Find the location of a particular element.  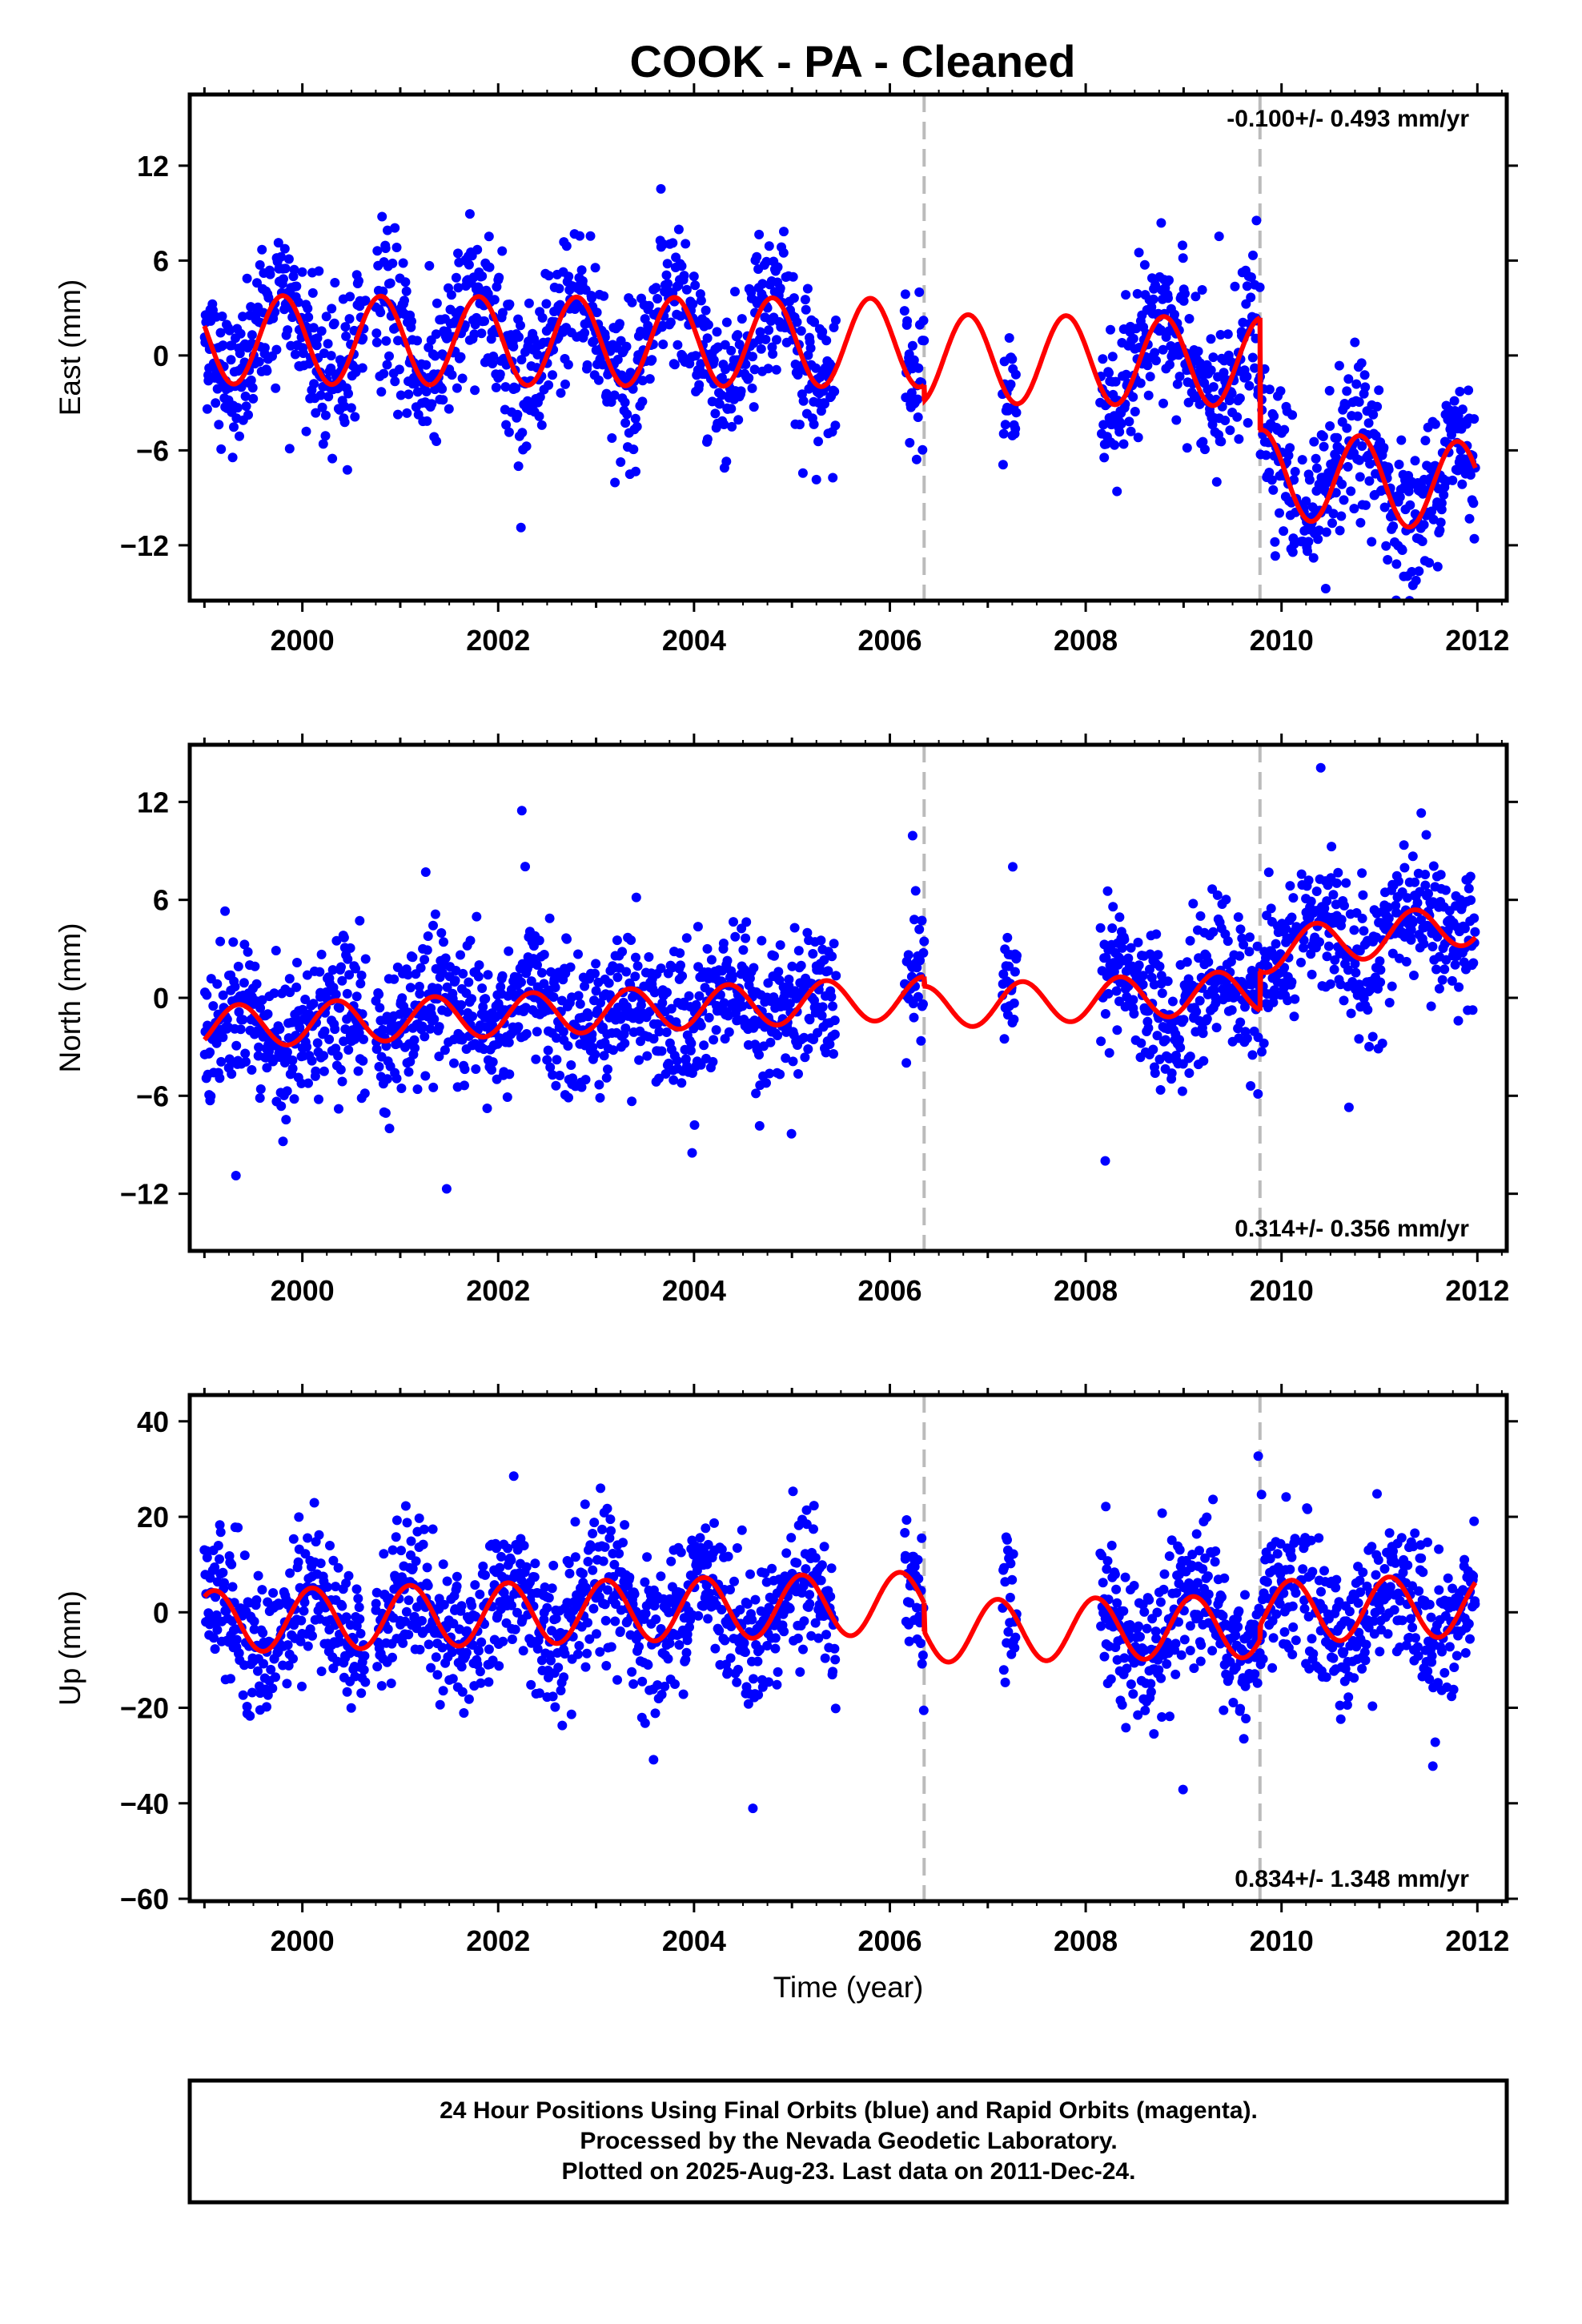

x-tick-label: 2008 is located at coordinates (1086, 1290).